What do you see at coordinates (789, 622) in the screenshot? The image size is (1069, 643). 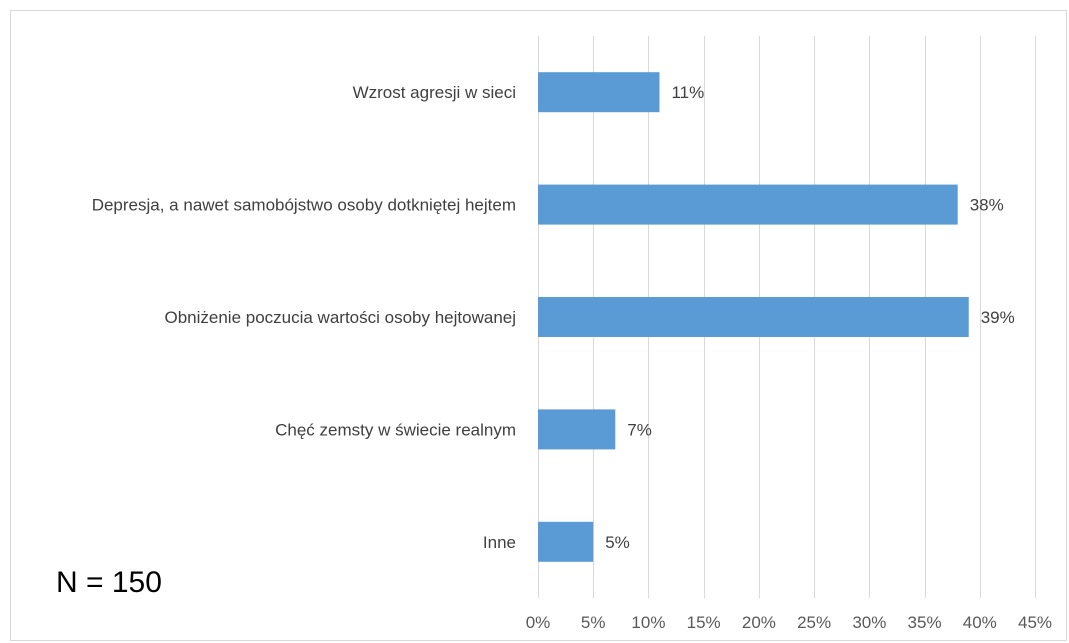 I see `x-axis-tick-labels: 0% 5% 10% 15% 20% 25% 30% 35% 40% 45%` at bounding box center [789, 622].